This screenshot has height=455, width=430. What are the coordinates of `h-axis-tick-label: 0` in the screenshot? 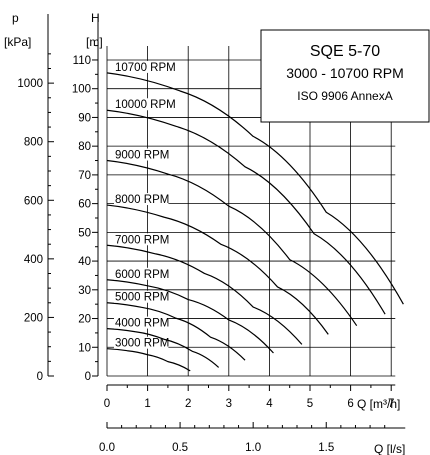 It's located at (88, 377).